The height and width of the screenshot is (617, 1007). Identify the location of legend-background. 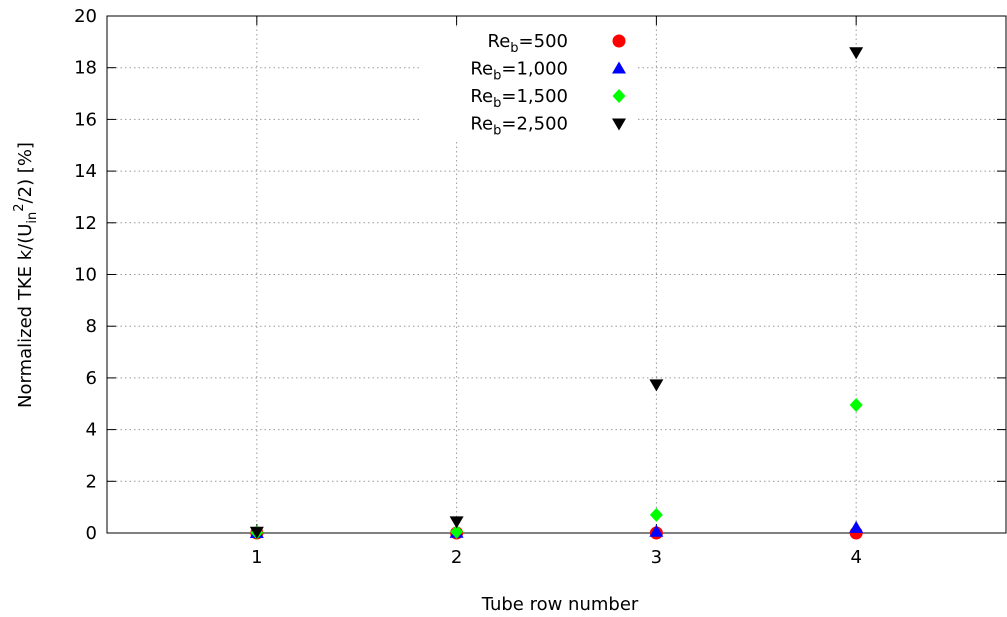
(527, 84).